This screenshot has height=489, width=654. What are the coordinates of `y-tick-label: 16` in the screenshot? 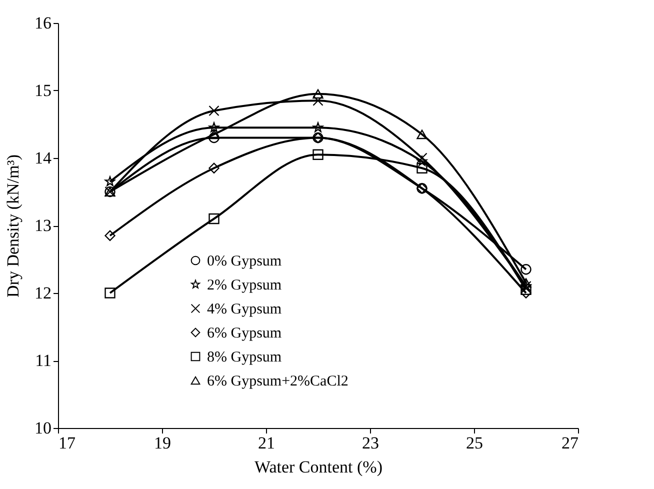 It's located at (43, 23).